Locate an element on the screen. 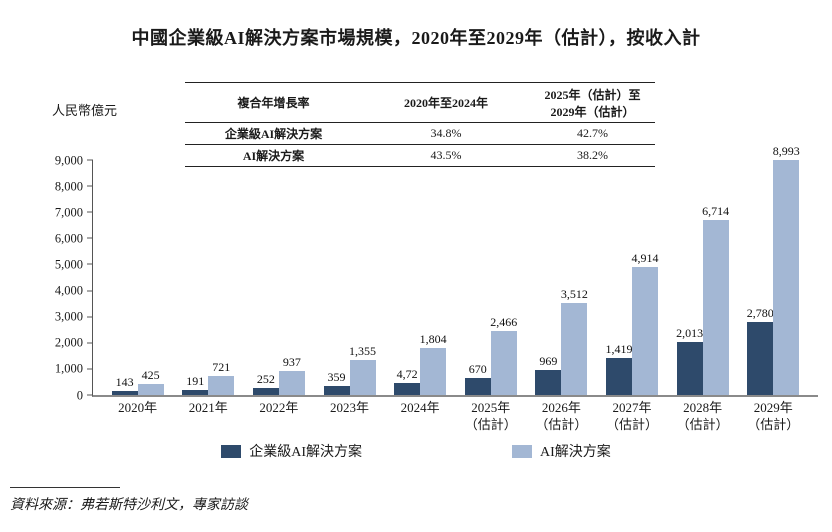 Image resolution: width=832 pixels, height=532 pixels. bar-group: 4,72 1,804 2024年 is located at coordinates (420, 287).